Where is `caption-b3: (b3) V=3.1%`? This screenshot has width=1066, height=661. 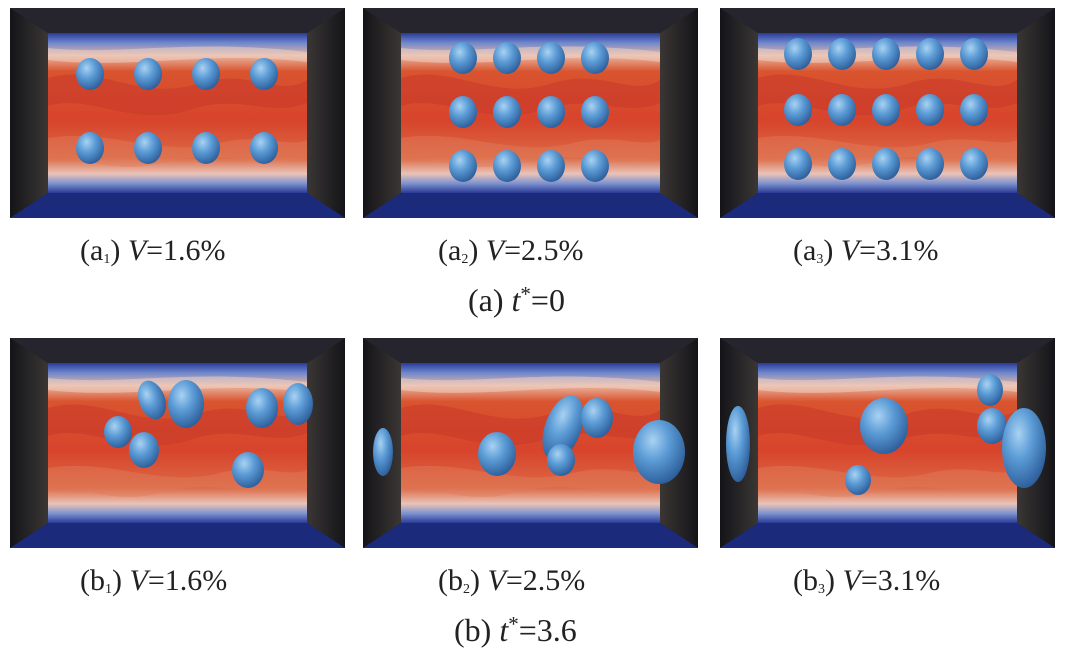
caption-b3: (b3) V=3.1% is located at coordinates (867, 580).